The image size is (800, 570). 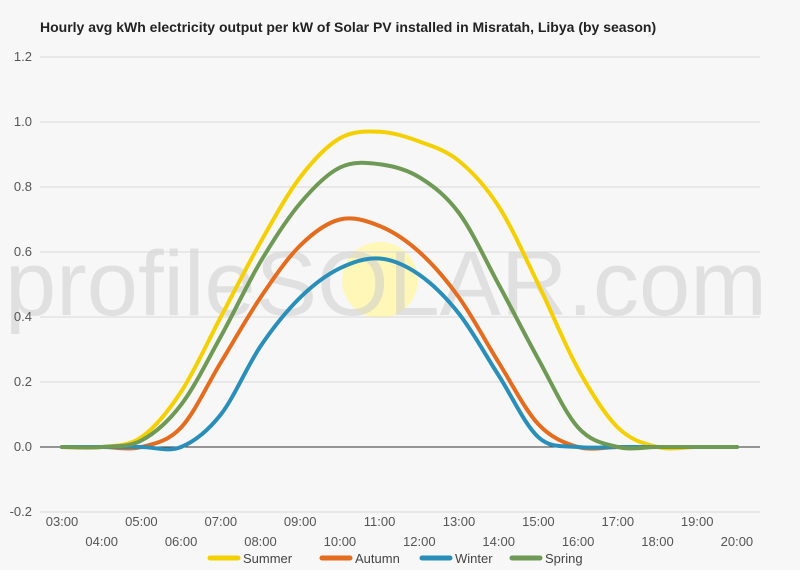 I want to click on legend-label-winter: Winter, so click(x=474, y=558).